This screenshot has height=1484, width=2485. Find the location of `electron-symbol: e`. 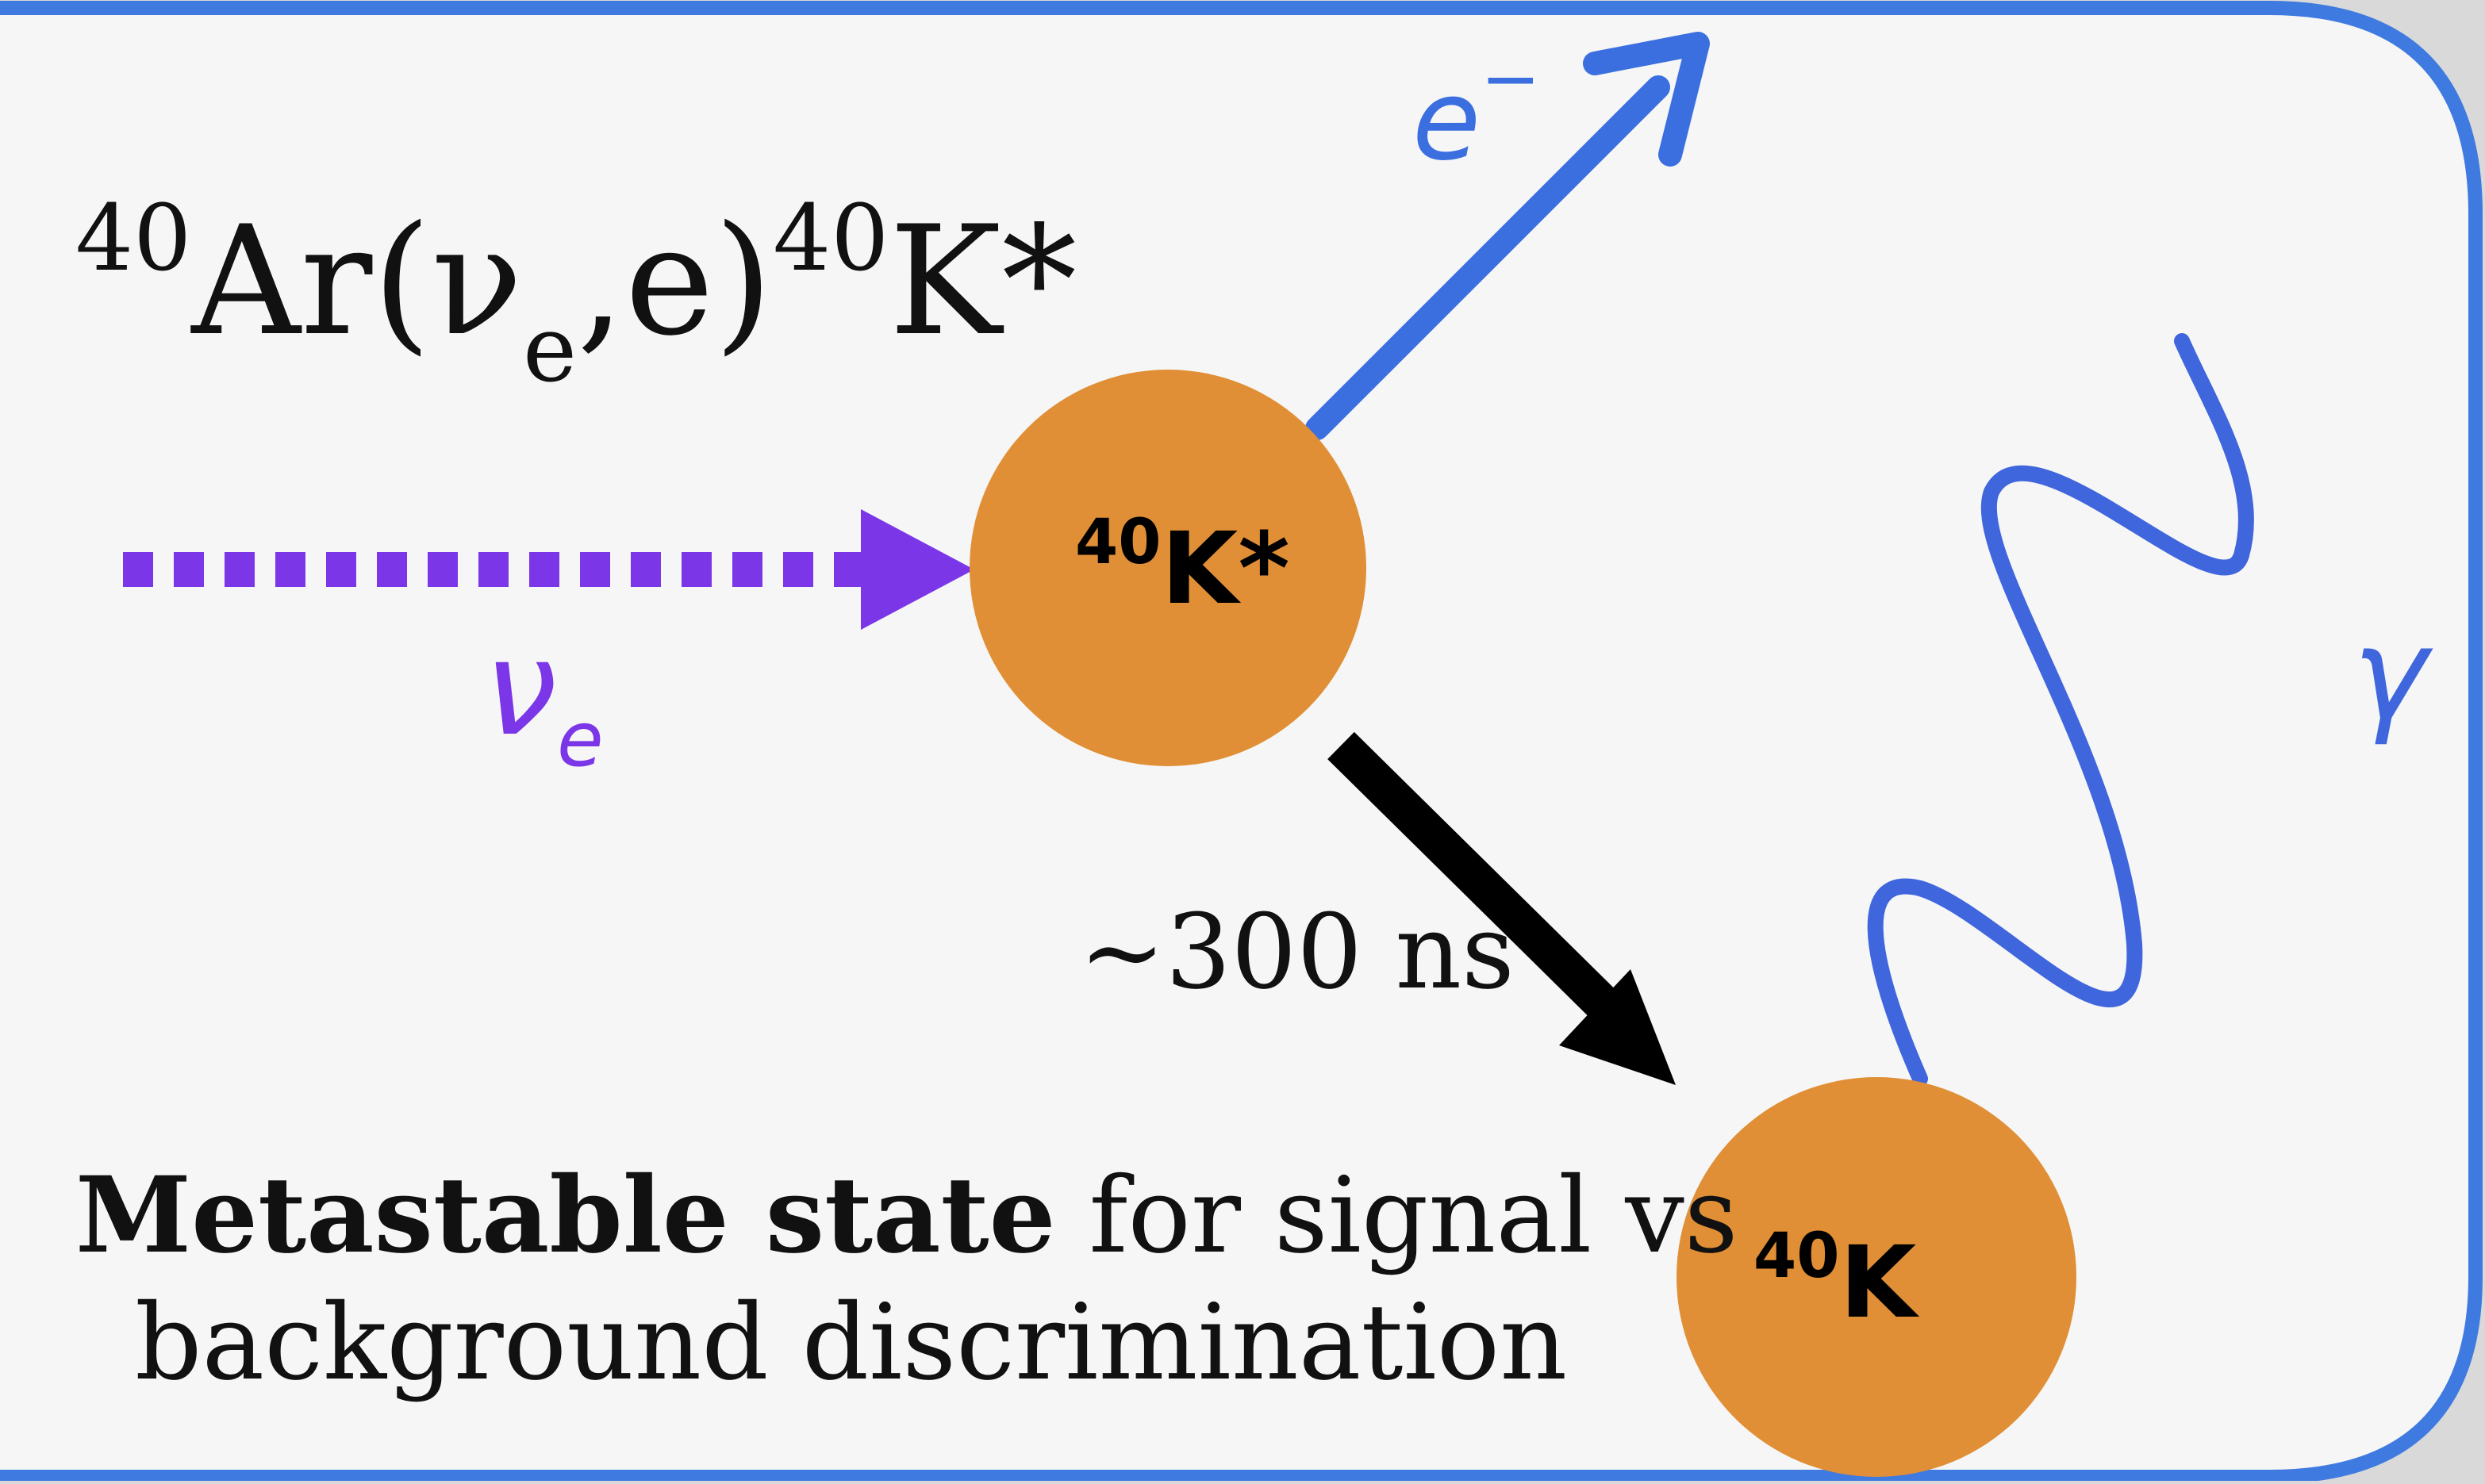

electron-symbol: e is located at coordinates (1446, 121).